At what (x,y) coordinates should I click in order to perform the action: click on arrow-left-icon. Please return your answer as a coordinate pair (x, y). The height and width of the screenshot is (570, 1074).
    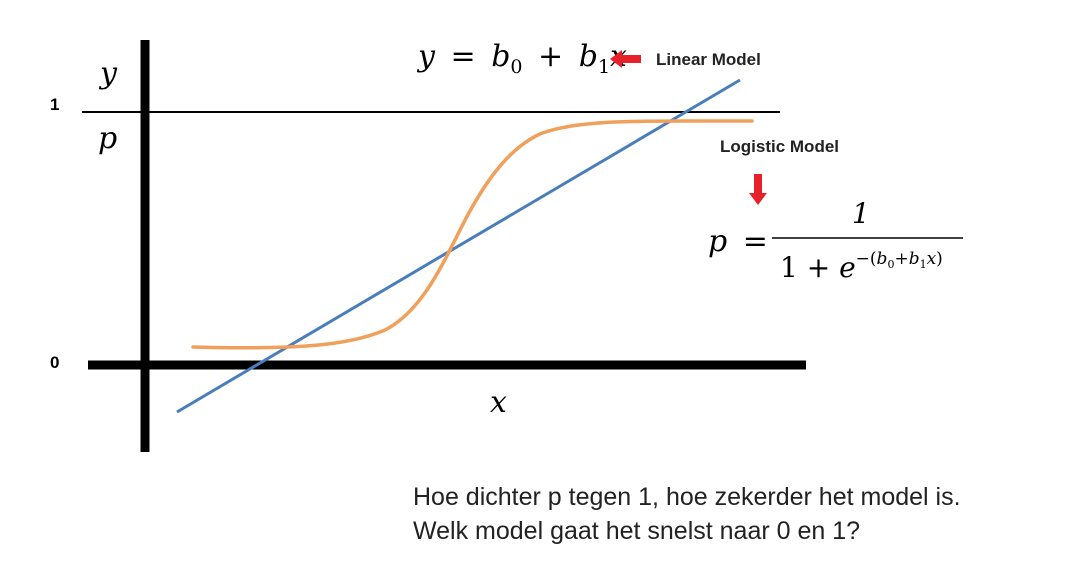
    Looking at the image, I should click on (625, 59).